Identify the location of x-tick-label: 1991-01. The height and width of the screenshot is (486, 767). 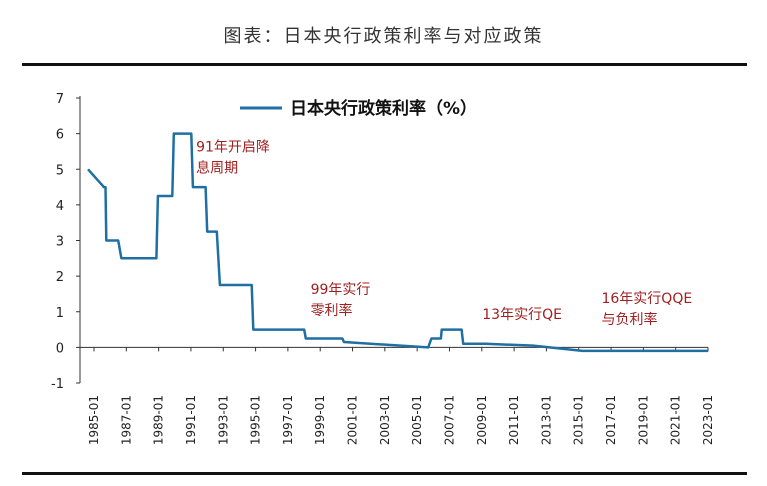
(191, 420).